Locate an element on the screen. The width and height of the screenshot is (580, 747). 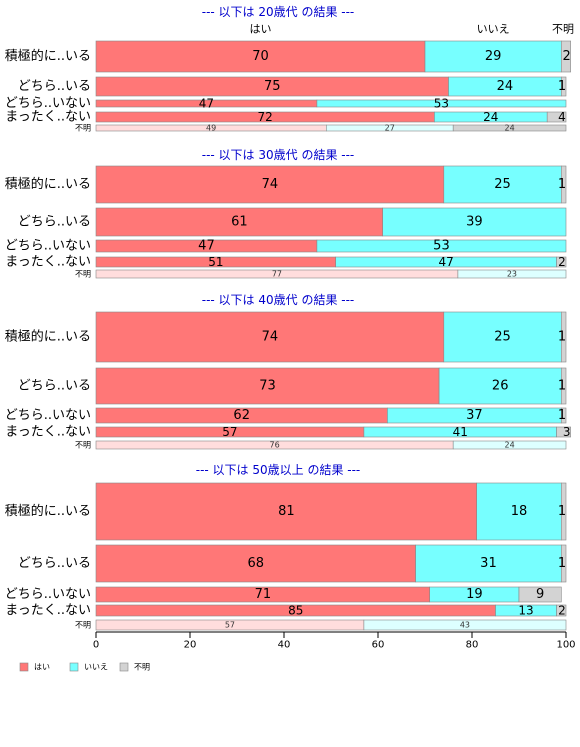
x-tick-label: 60 is located at coordinates (378, 645).